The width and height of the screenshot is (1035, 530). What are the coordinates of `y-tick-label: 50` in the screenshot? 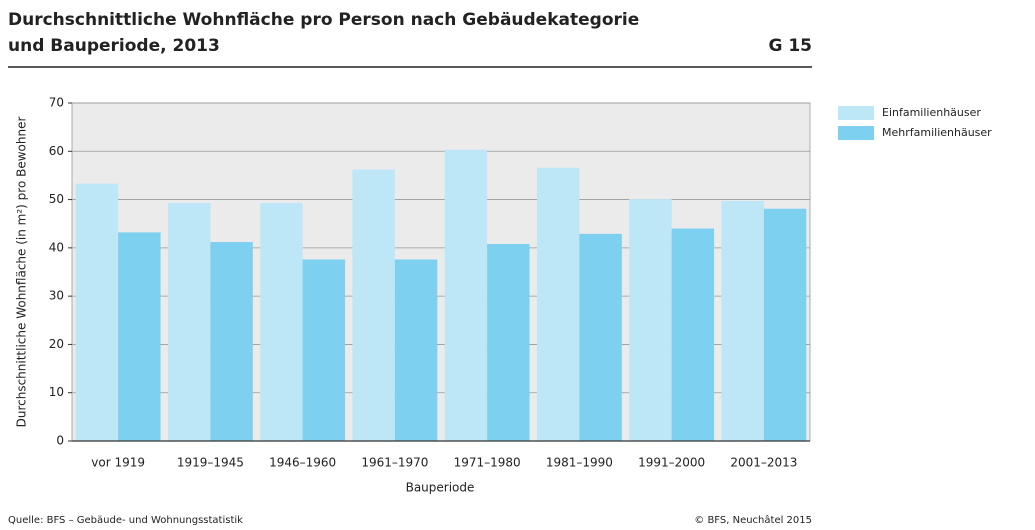 It's located at (56, 199).